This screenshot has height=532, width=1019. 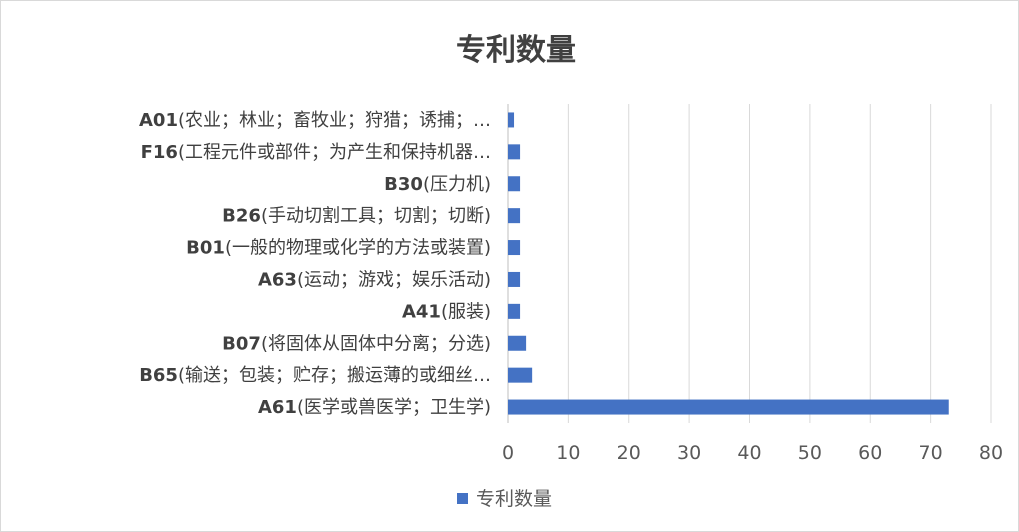 I want to click on category-description: (将固体从固体中分离；分选), so click(x=376, y=343).